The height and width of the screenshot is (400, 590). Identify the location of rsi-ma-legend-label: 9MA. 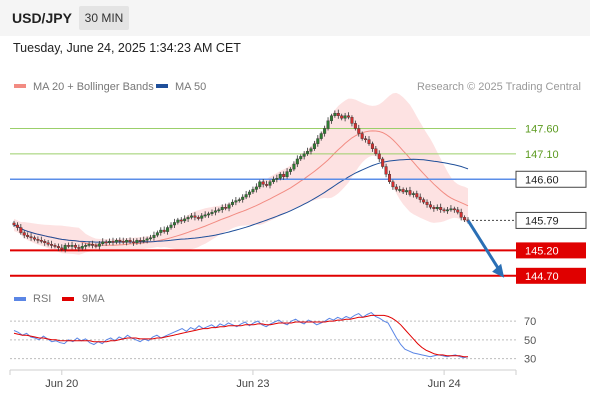
(93, 299).